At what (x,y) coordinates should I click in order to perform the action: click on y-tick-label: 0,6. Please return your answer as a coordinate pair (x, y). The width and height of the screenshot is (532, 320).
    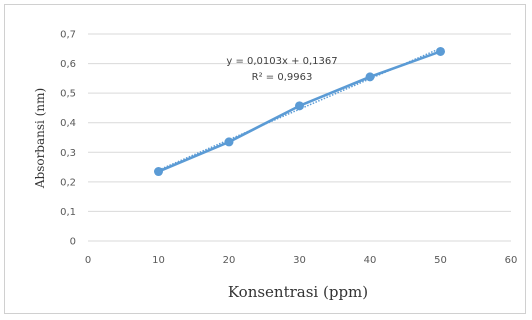
    Looking at the image, I should click on (68, 64).